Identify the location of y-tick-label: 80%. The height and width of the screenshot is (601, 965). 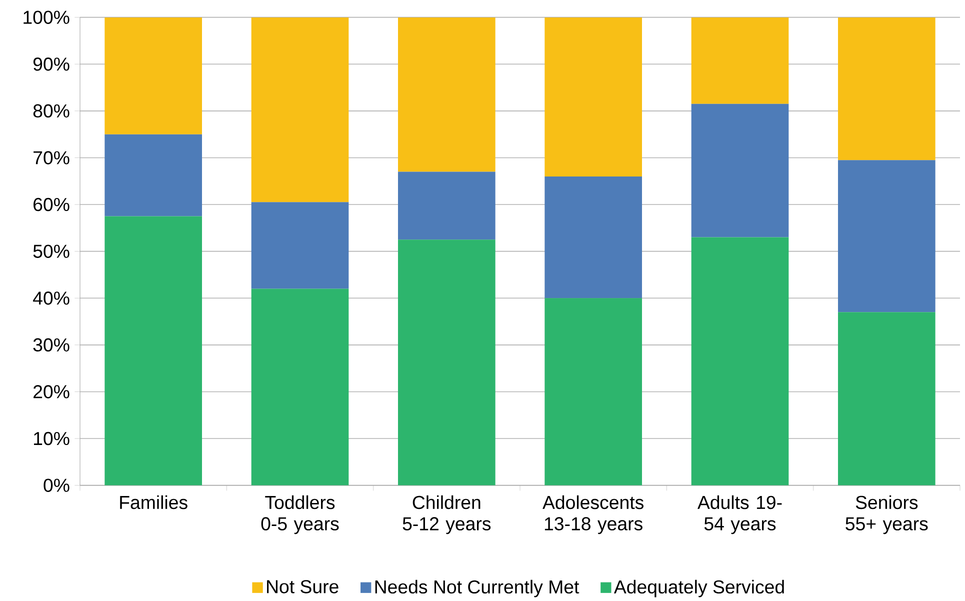
(51, 111).